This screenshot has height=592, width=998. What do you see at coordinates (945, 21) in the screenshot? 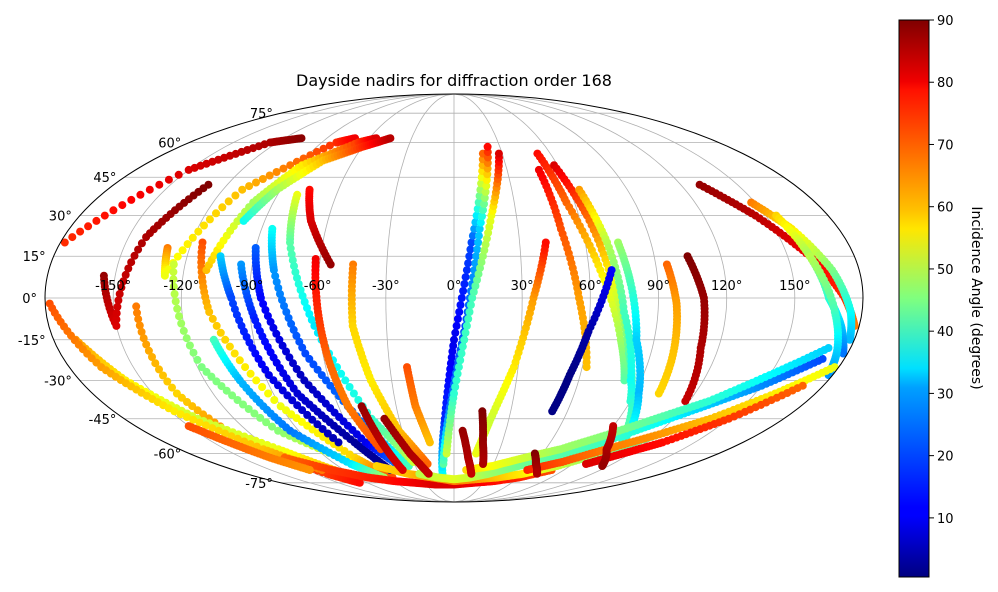
I see `colorbar-tick-label: 90` at bounding box center [945, 21].